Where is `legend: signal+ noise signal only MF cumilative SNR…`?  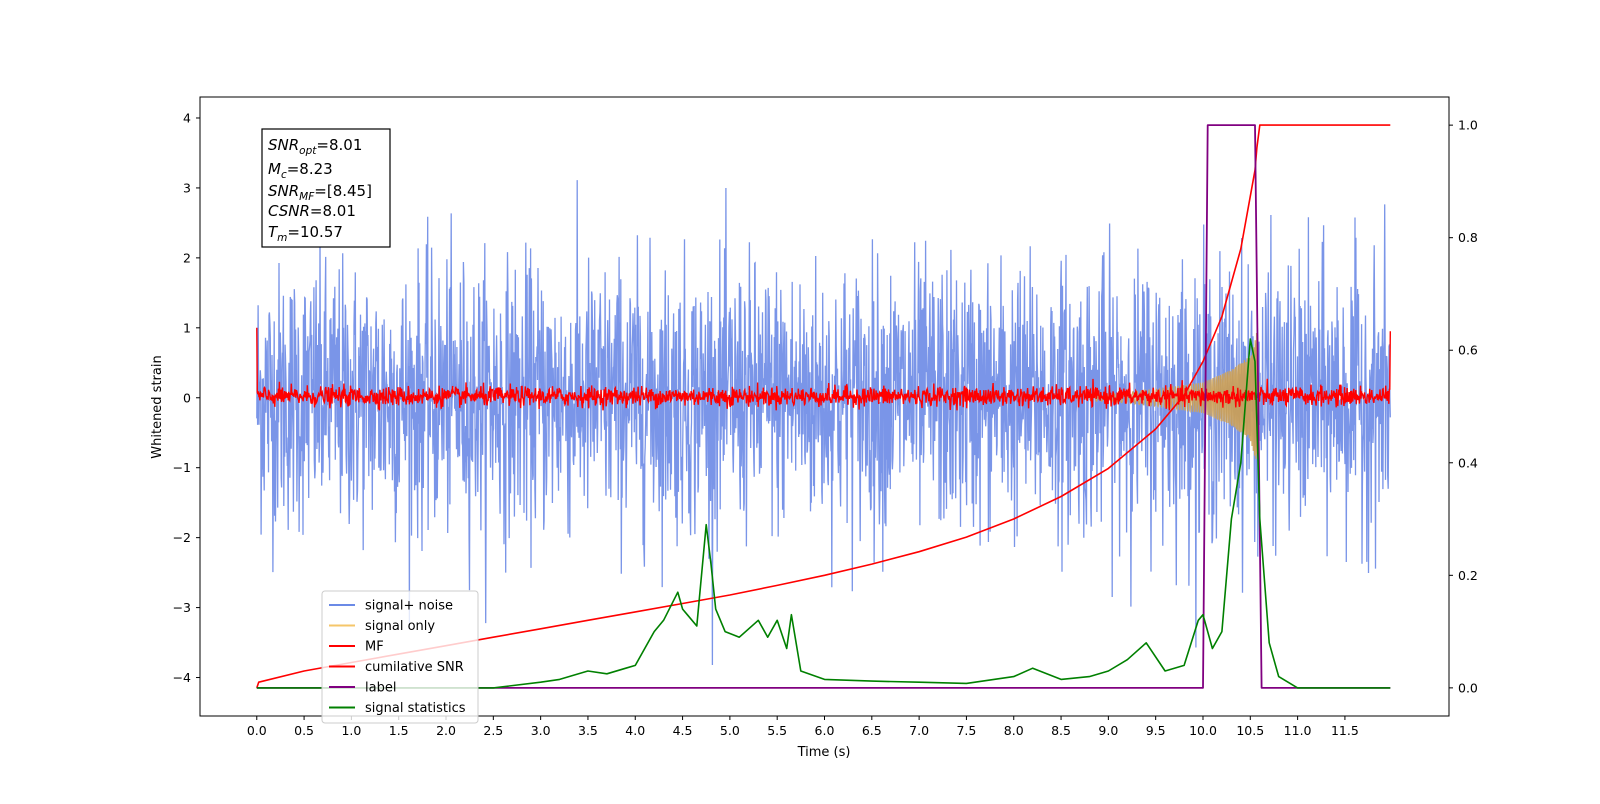
legend: signal+ noise signal only MF cumilative SNR… is located at coordinates (400, 657).